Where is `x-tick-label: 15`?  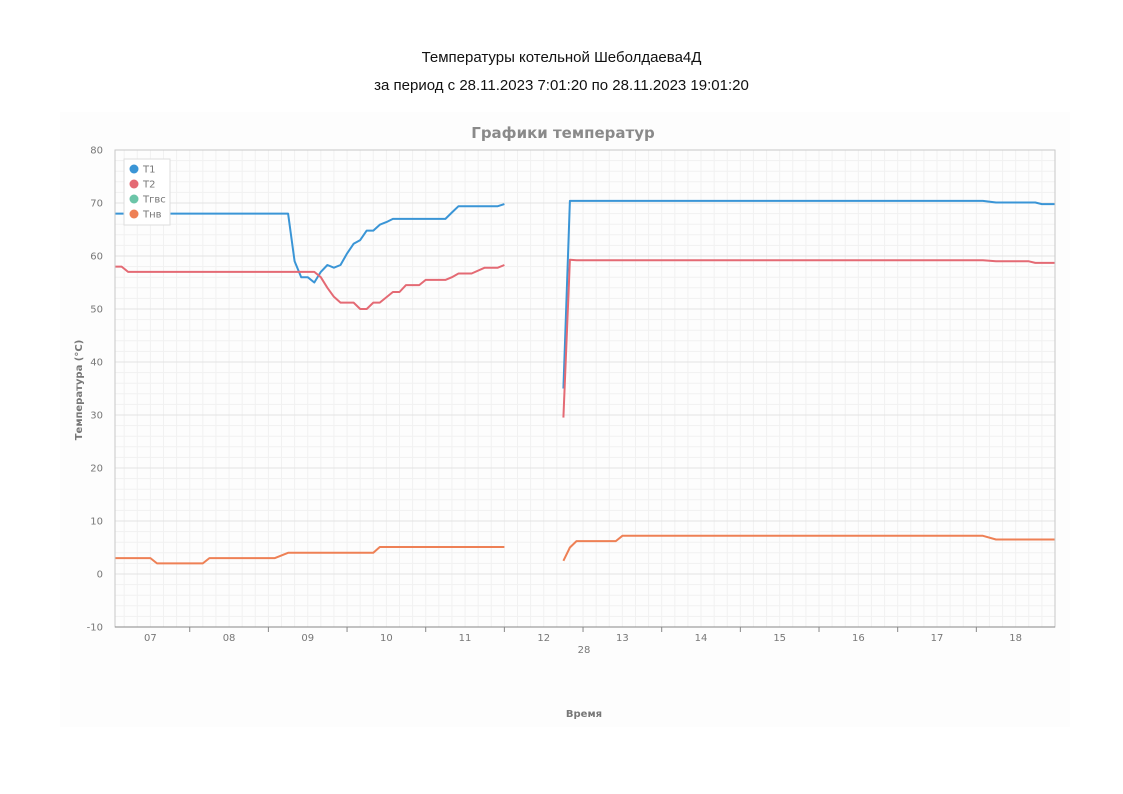
x-tick-label: 15 is located at coordinates (779, 638).